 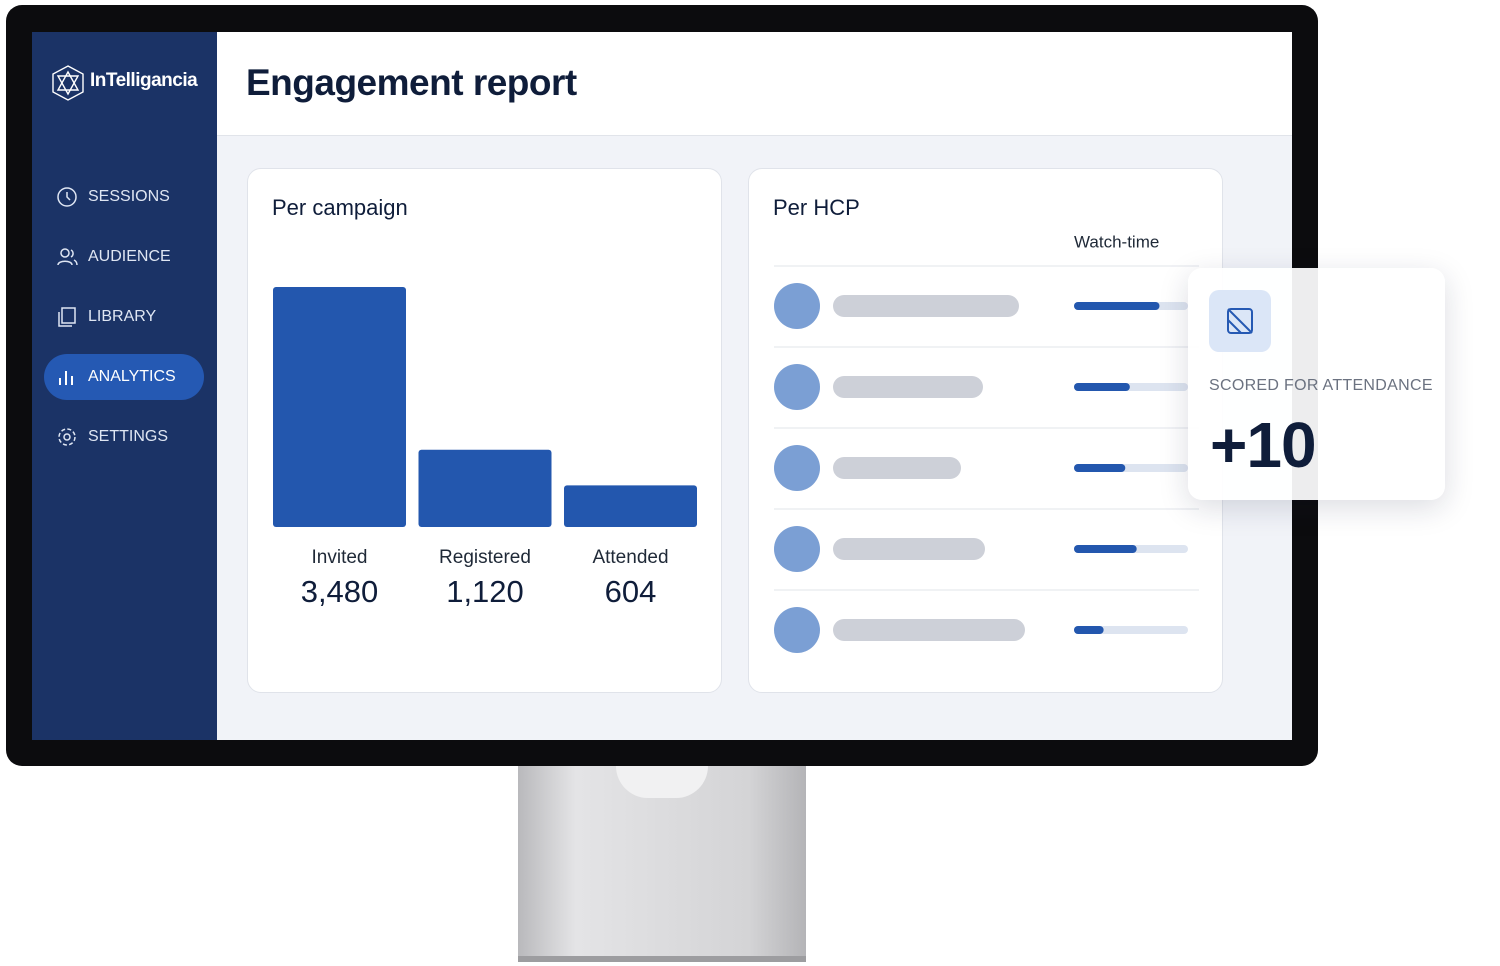 What do you see at coordinates (340, 557) in the screenshot?
I see `bar-label: Invited` at bounding box center [340, 557].